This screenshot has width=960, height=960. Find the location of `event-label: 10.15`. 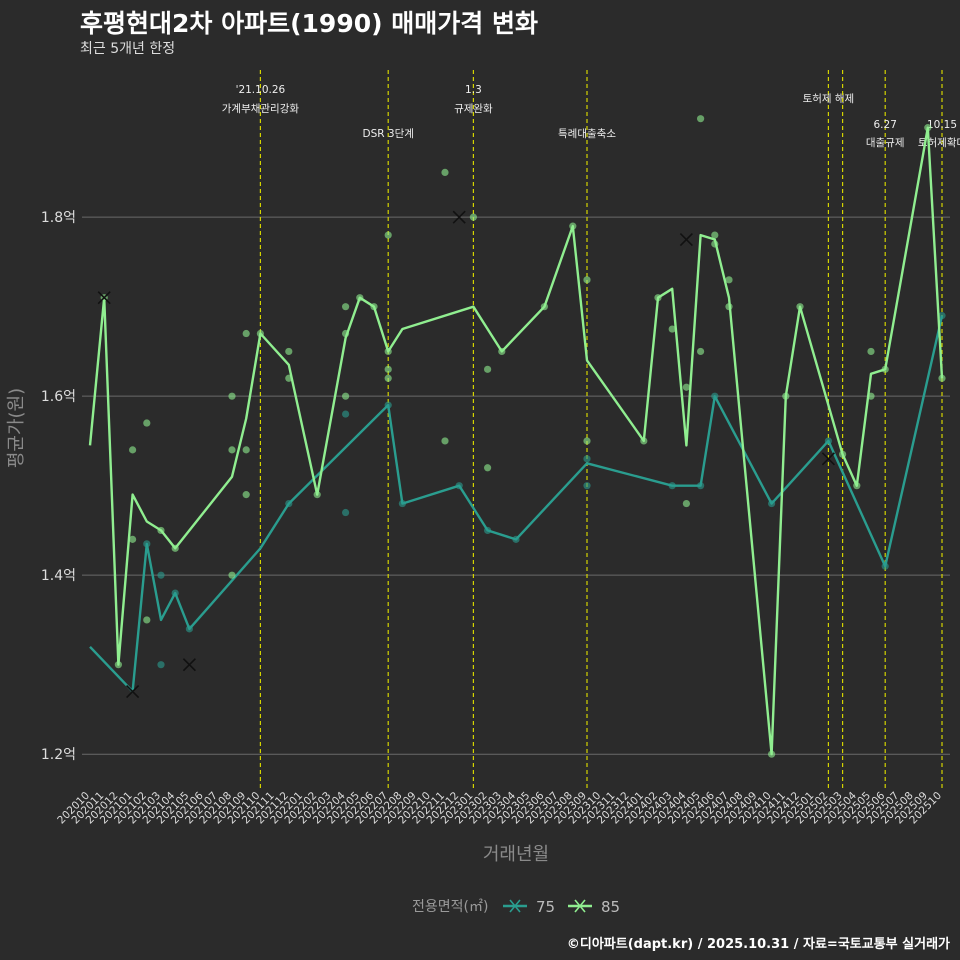

event-label: 10.15 is located at coordinates (942, 125).